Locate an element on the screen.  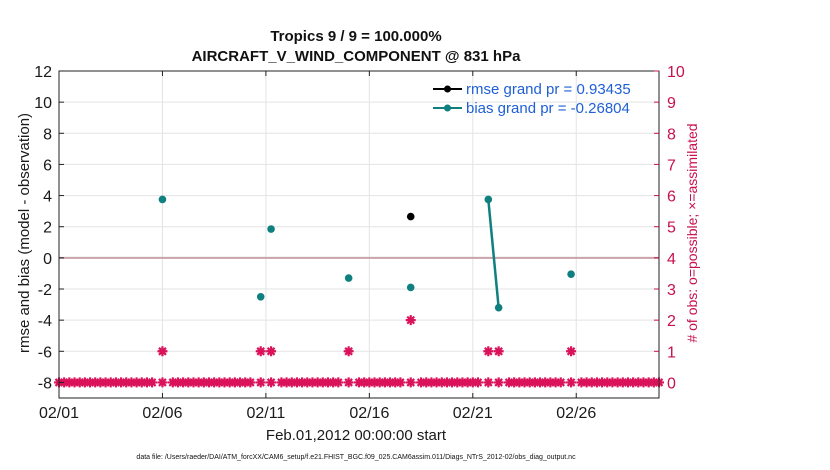
y-tick-label: 10 is located at coordinates (43, 103).